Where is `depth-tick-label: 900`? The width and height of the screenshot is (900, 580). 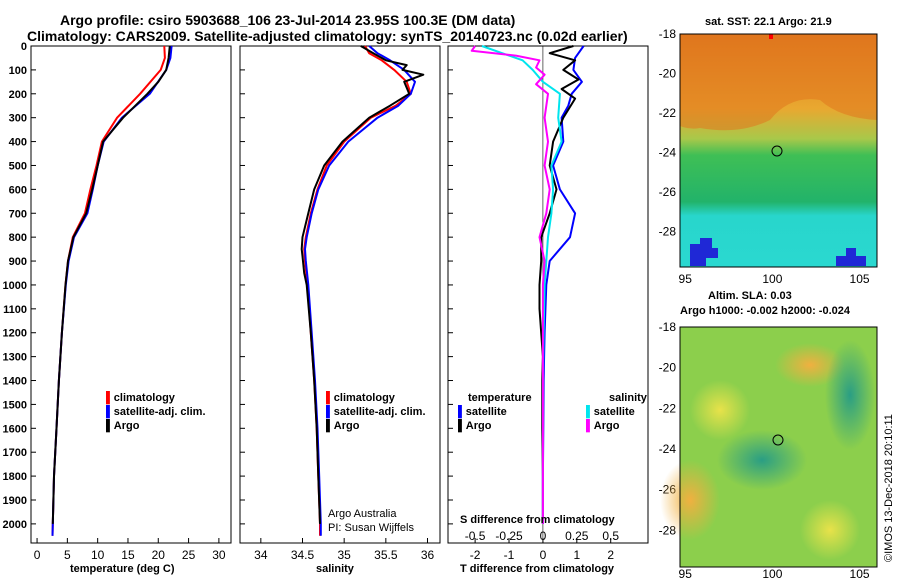
depth-tick-label: 900 is located at coordinates (18, 262).